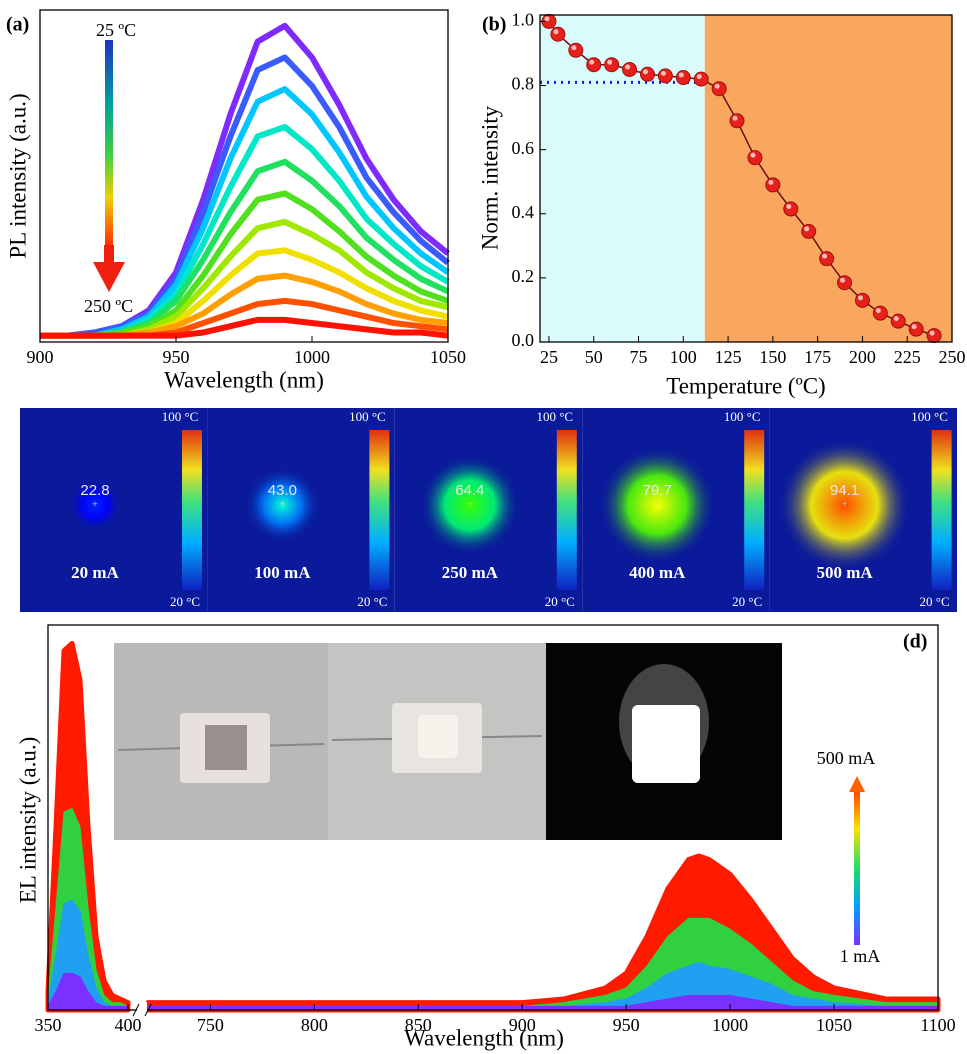  Describe the element at coordinates (438, 736) in the screenshot. I see `led-chip` at that location.